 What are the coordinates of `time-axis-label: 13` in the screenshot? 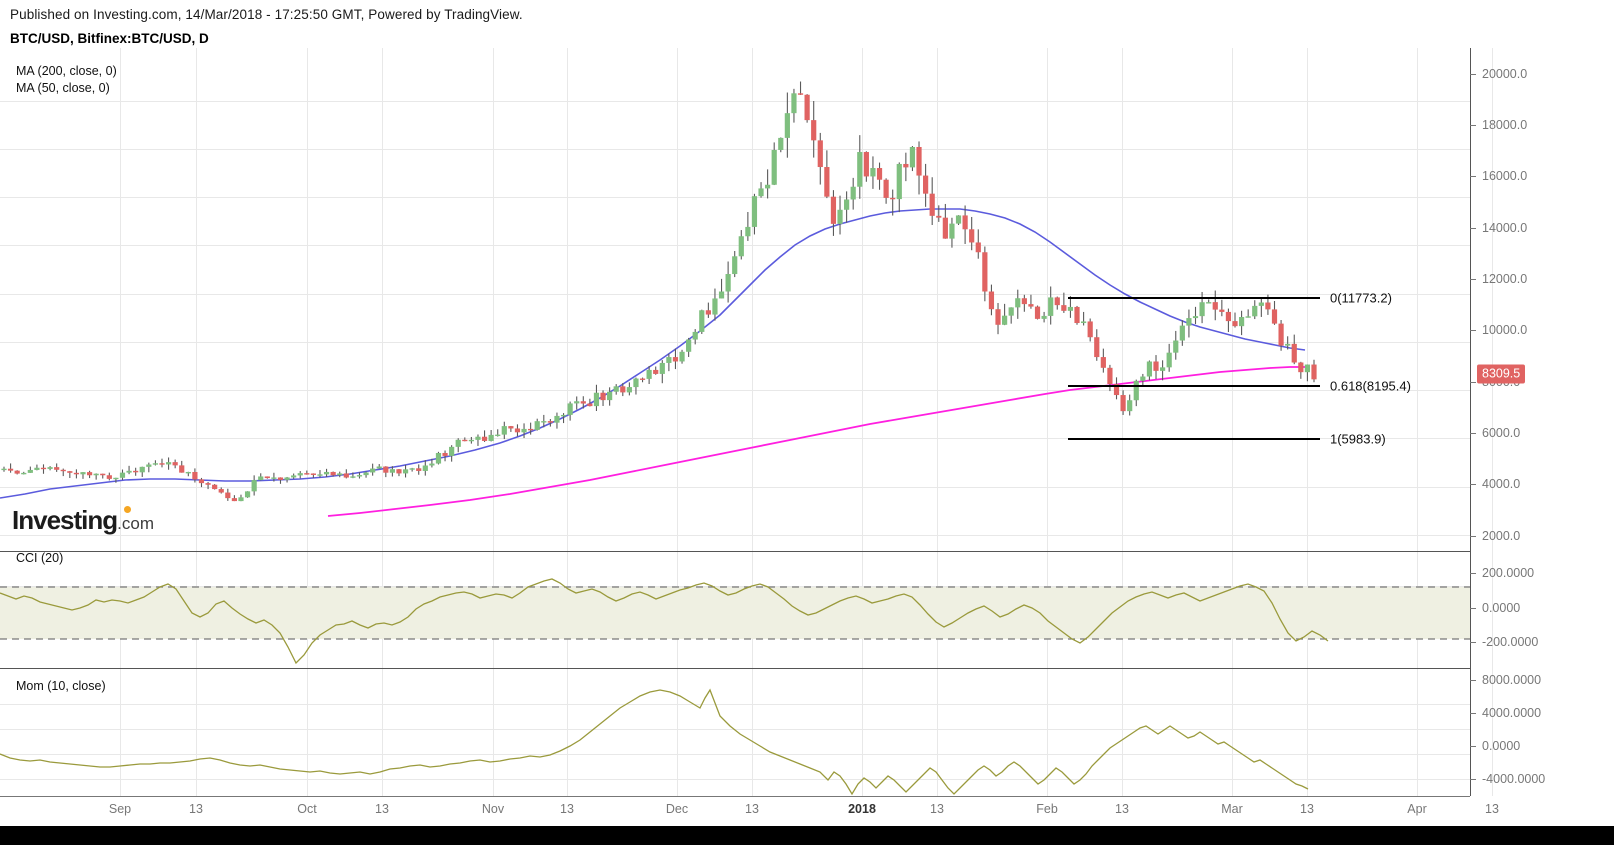 It's located at (196, 809).